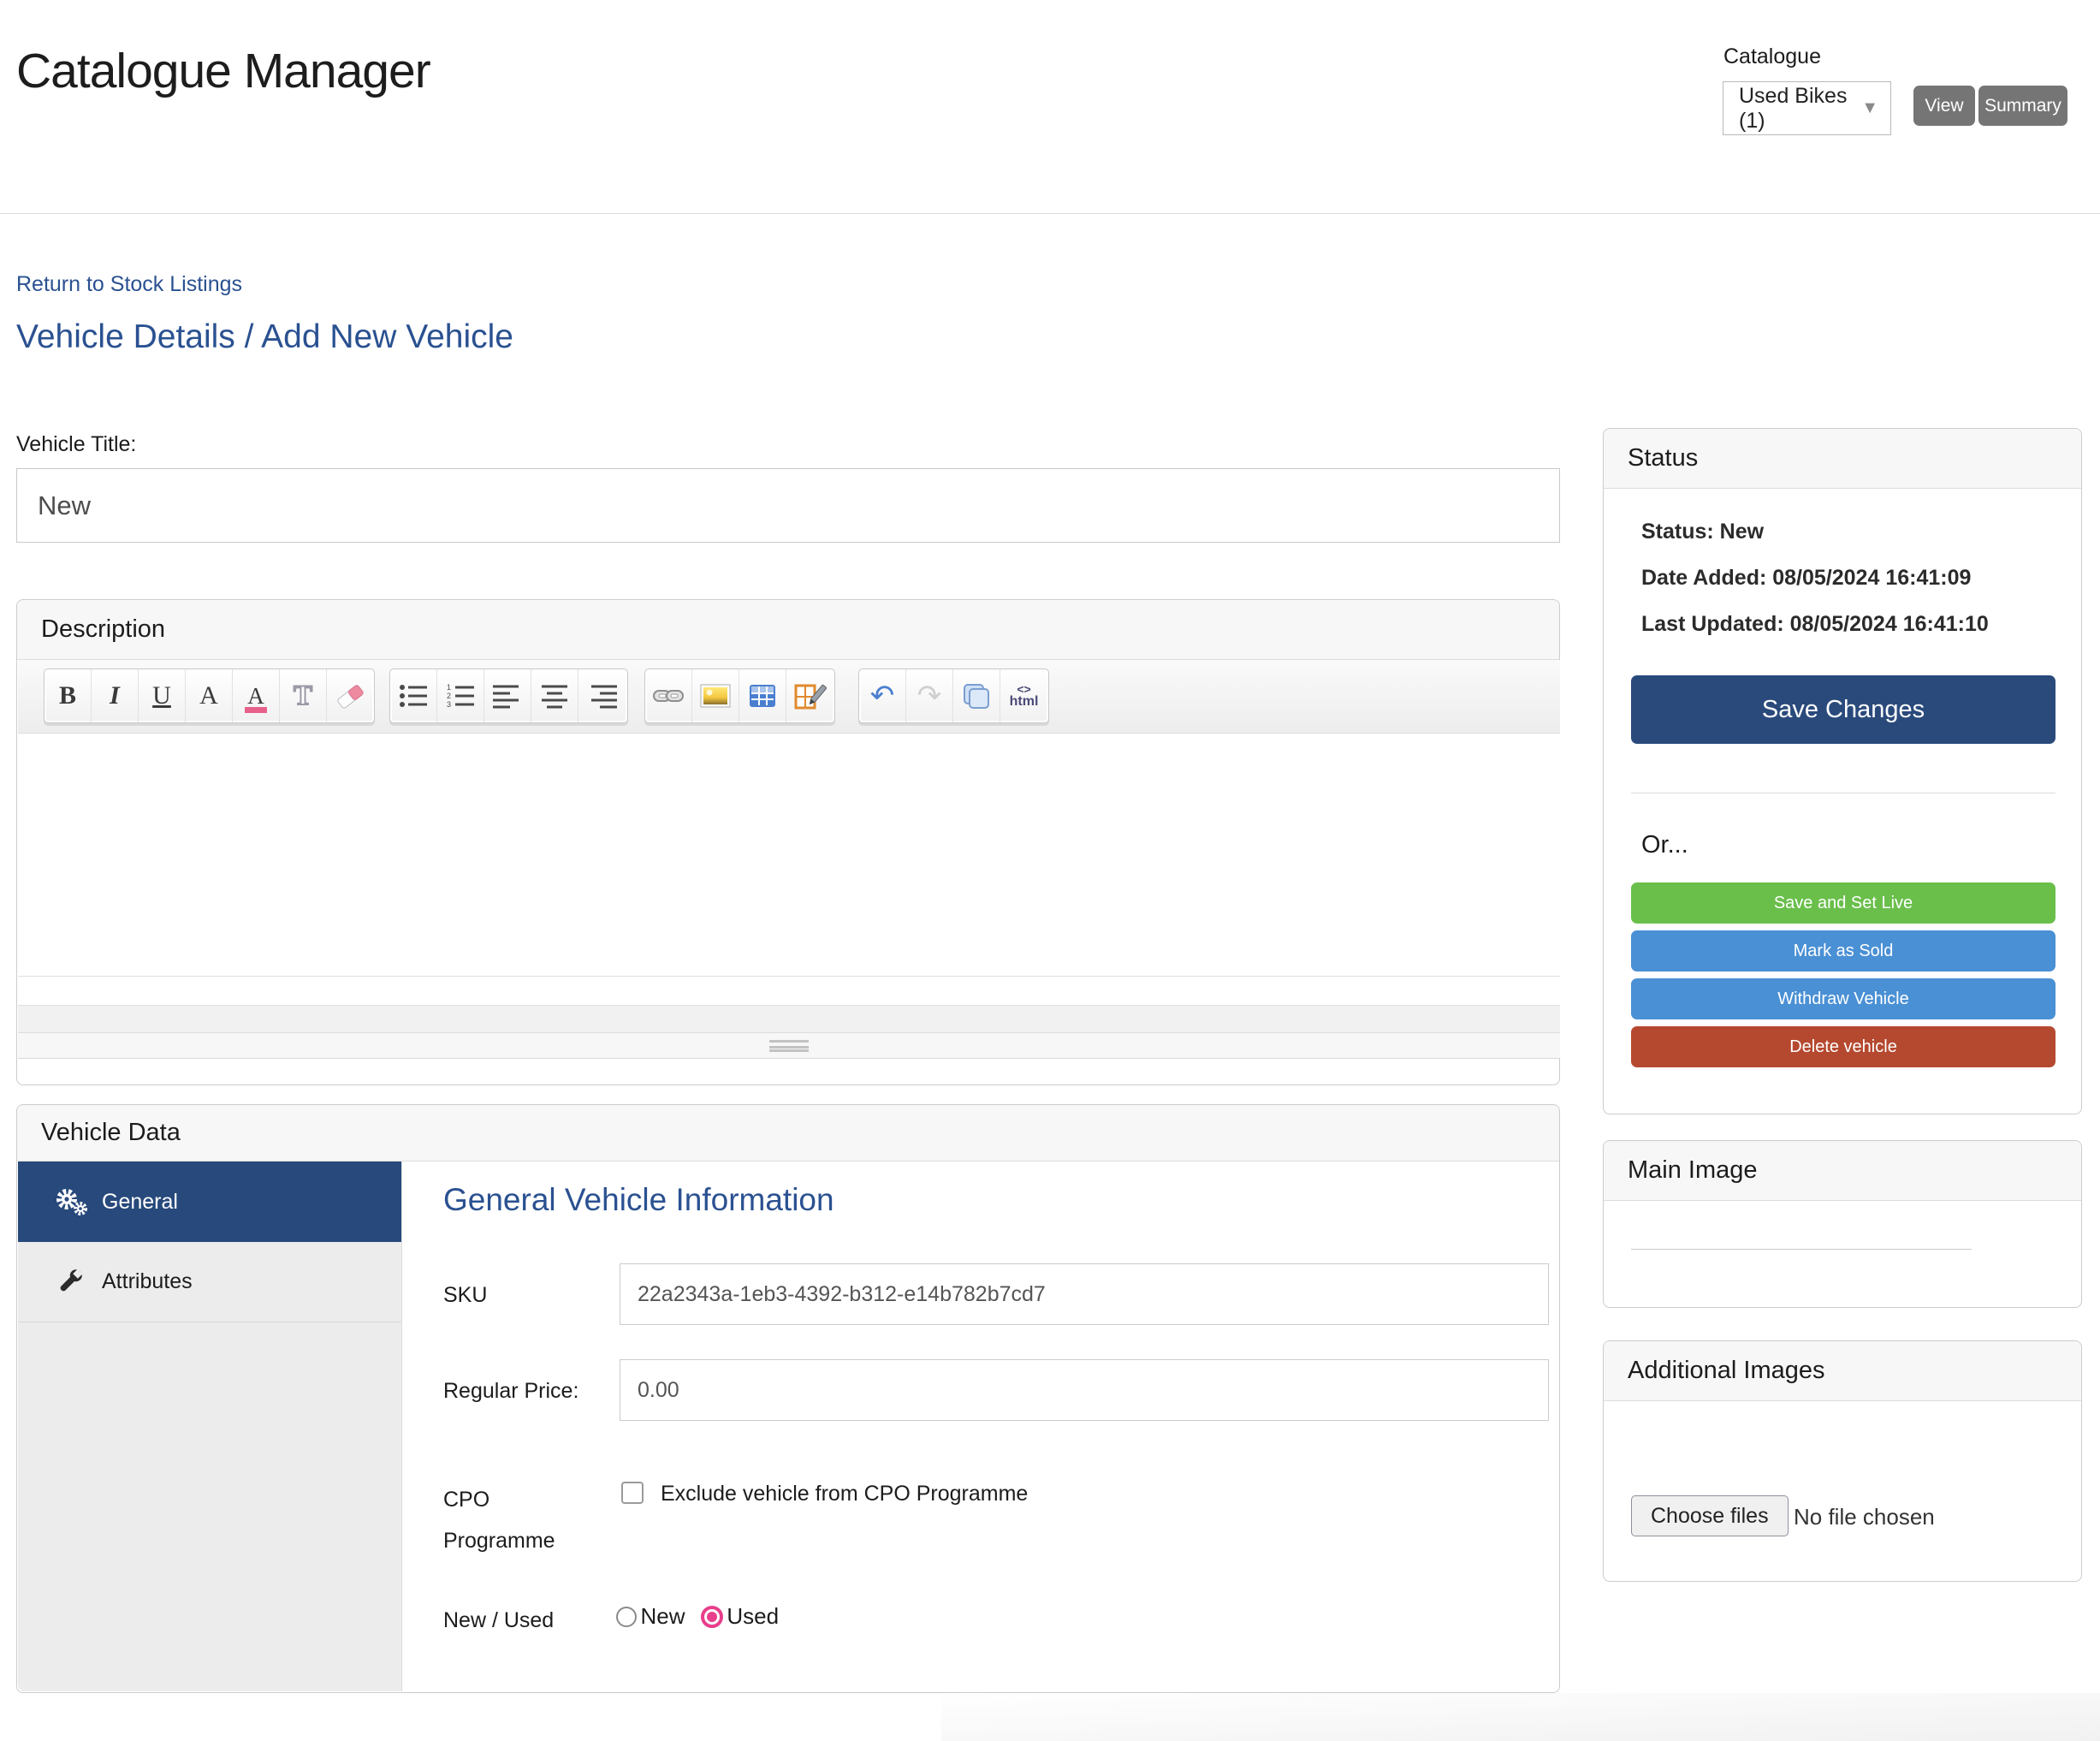  Describe the element at coordinates (1772, 56) in the screenshot. I see `catalogue-label: Catalogue` at that location.